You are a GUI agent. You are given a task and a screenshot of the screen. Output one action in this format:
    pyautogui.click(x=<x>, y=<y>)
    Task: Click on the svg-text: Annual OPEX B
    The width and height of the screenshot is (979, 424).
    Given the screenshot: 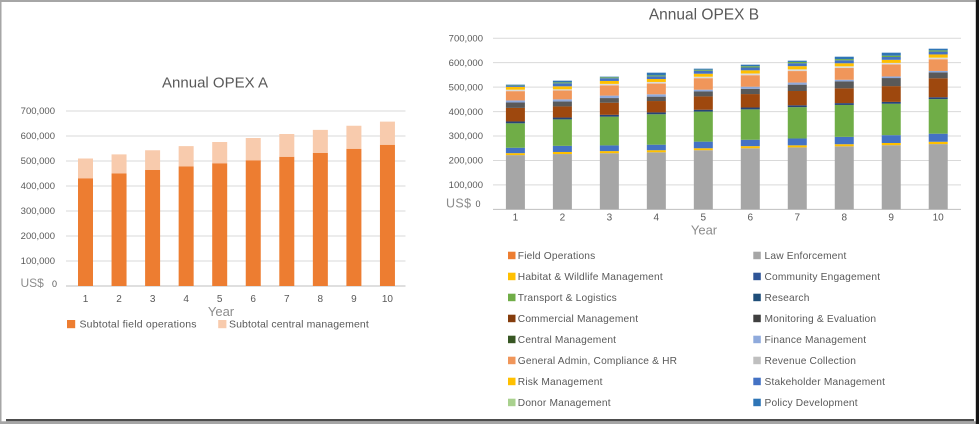 What is the action you would take?
    pyautogui.click(x=704, y=15)
    